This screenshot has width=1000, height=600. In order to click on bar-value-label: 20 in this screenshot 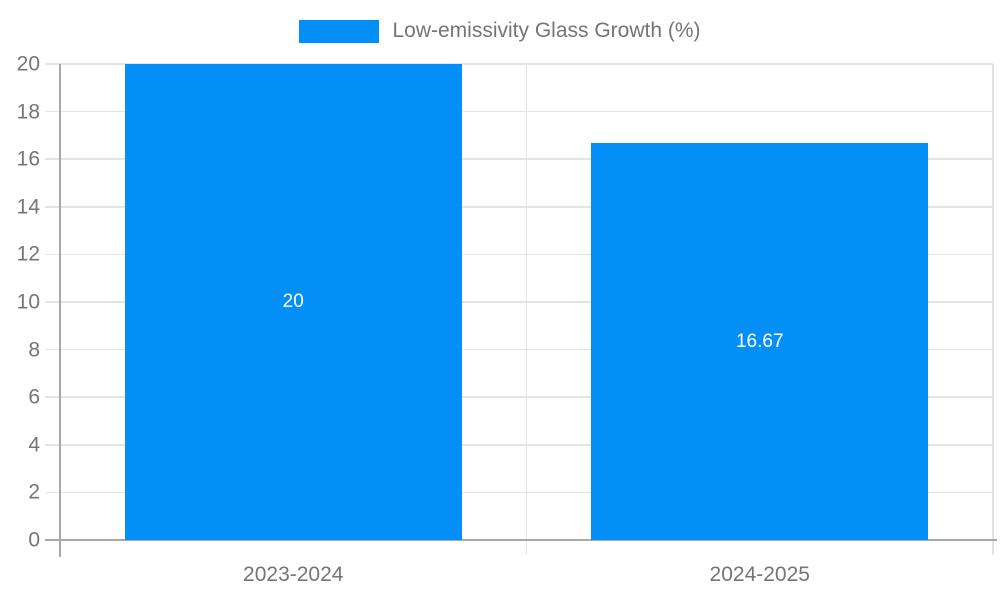, I will do `click(293, 301)`.